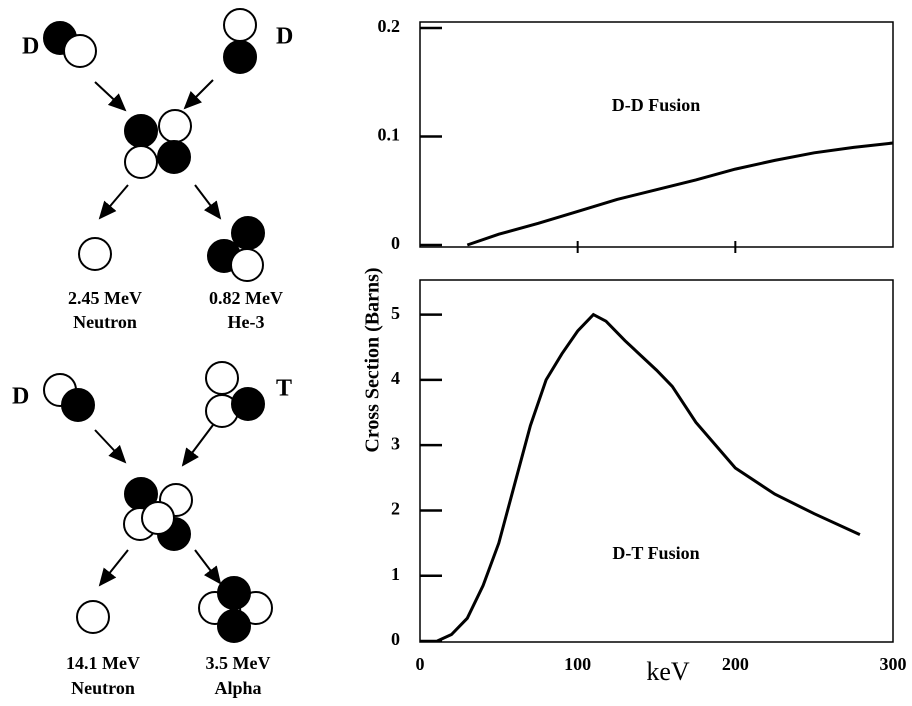 The image size is (912, 706). Describe the element at coordinates (103, 663) in the screenshot. I see `energy: 14.1 MeV` at that location.